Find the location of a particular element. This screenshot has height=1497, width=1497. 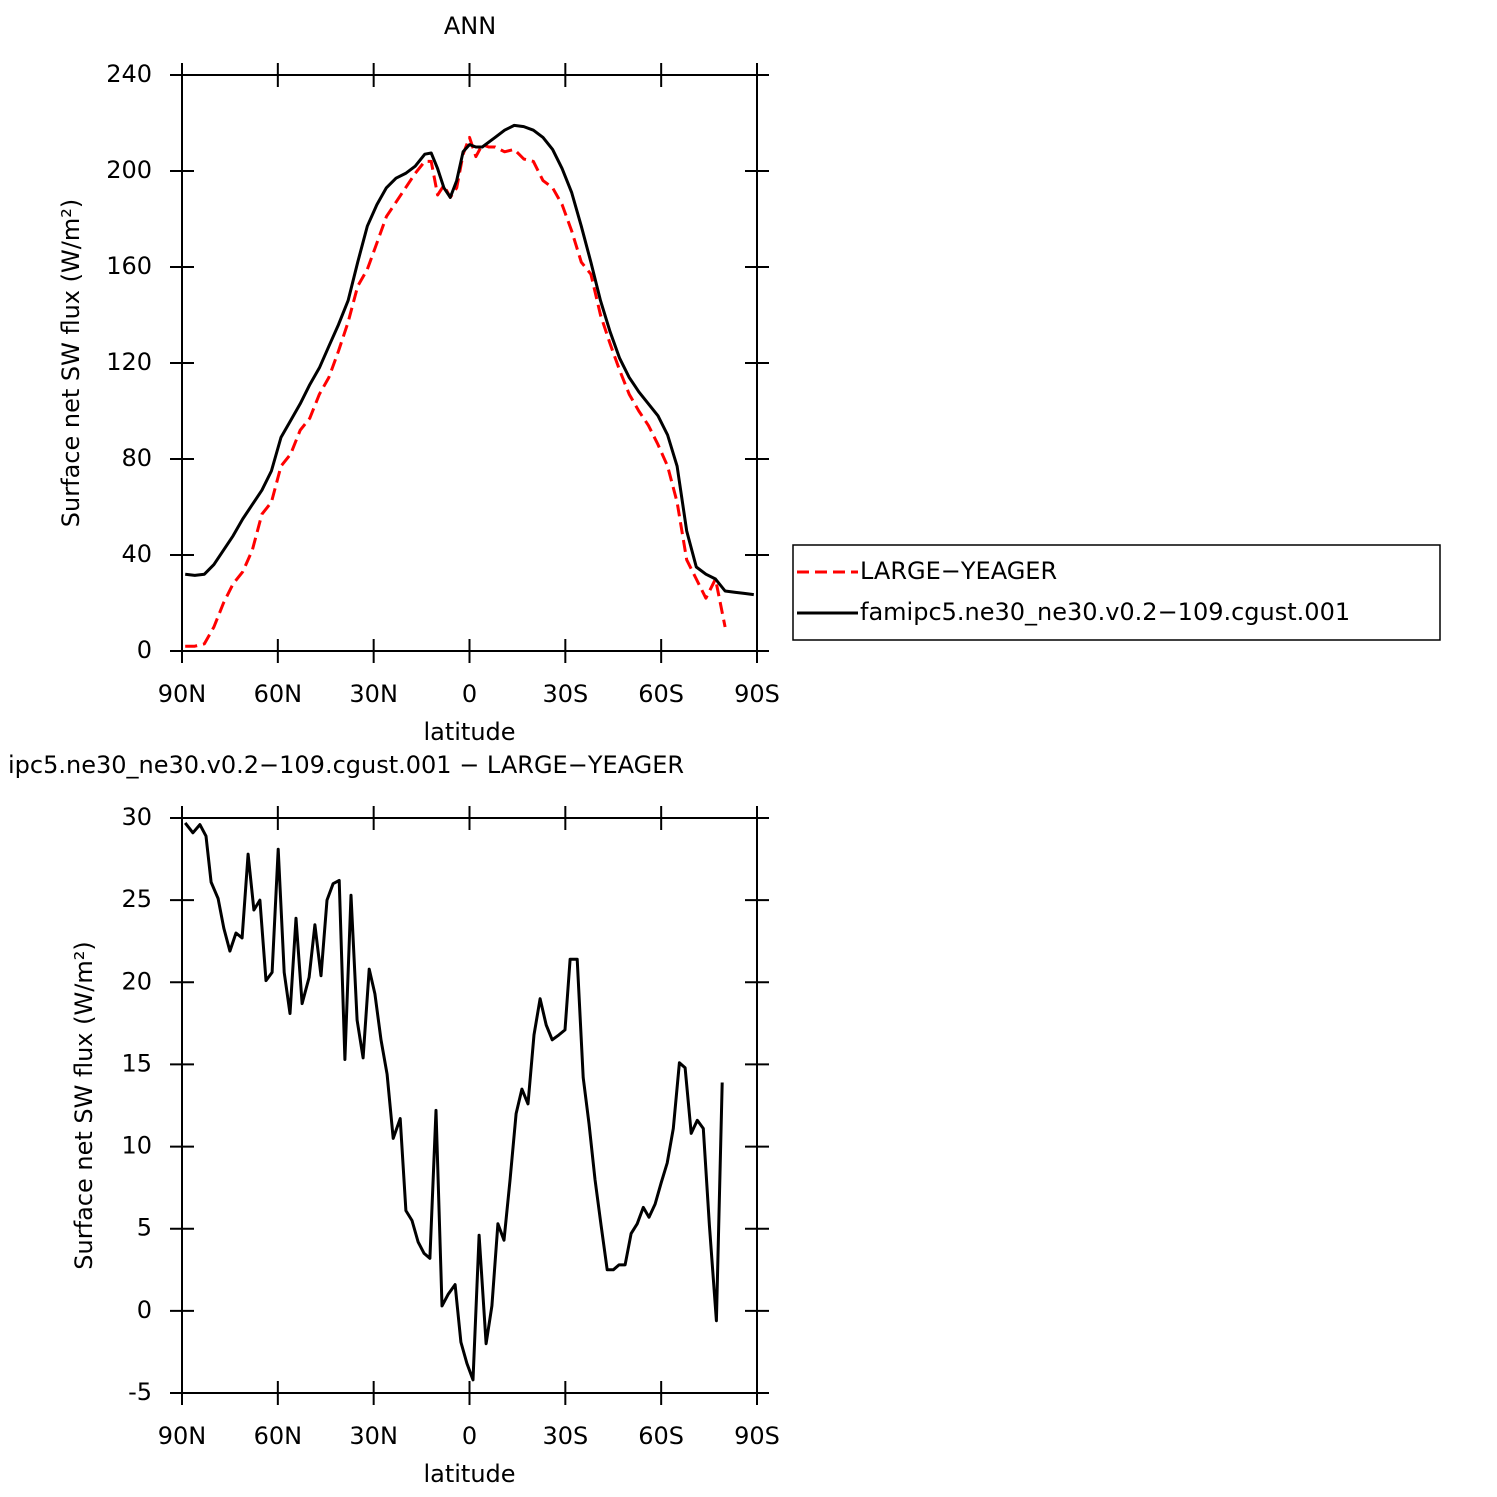

legend-label: famipc5.ne30_ne30.v0.2−109.cgust.001 is located at coordinates (1105, 612).